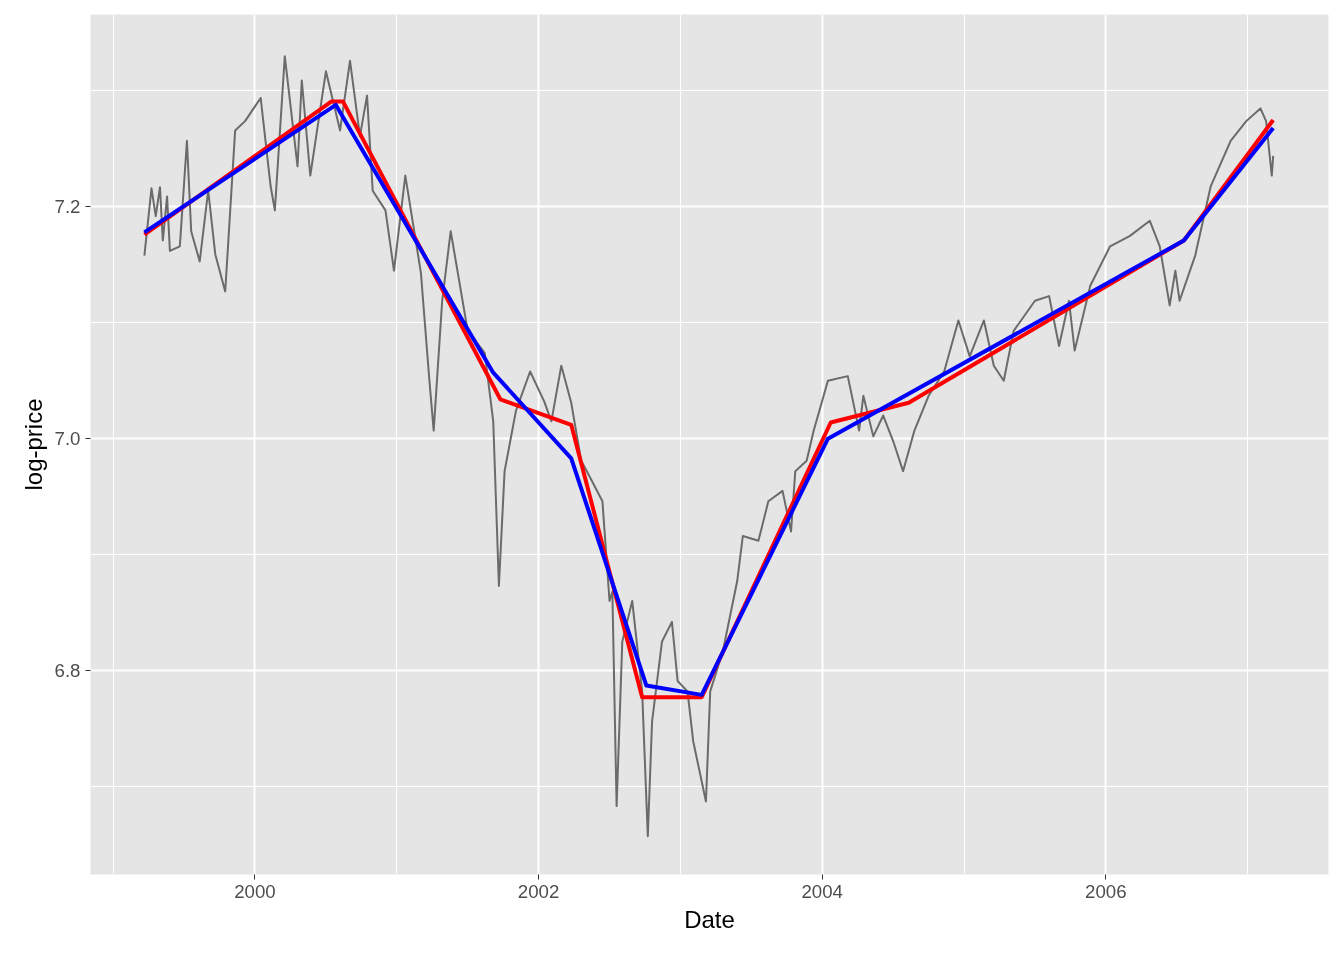  I want to click on y-tick-label: 7.2, so click(67, 207).